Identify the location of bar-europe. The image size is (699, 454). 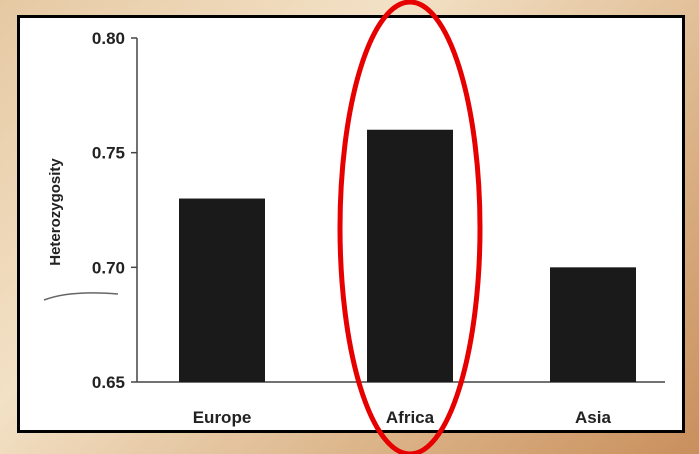
(222, 290).